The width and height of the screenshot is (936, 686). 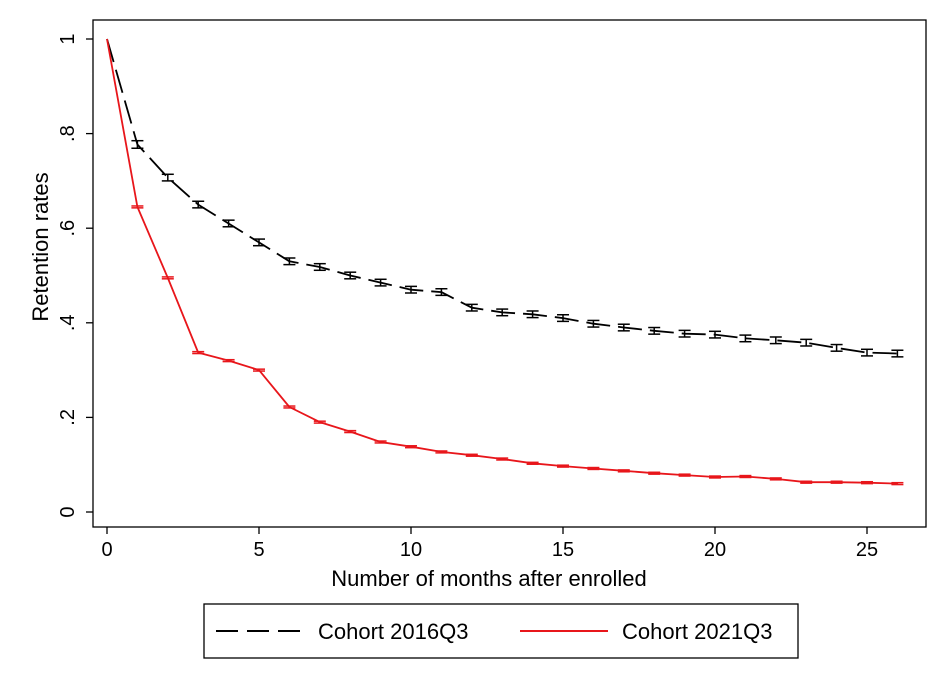 I want to click on legend-box, so click(x=501, y=631).